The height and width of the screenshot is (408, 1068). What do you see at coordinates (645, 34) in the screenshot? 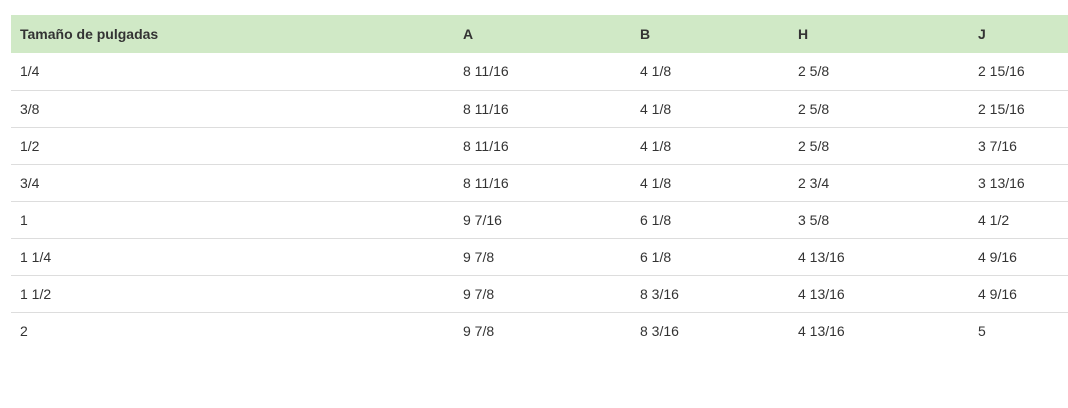
I see `header-b: B` at bounding box center [645, 34].